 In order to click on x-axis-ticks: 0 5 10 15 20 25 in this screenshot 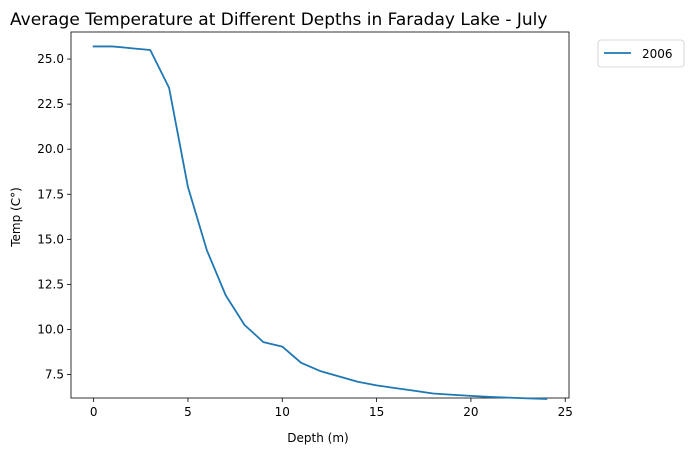, I will do `click(331, 408)`.